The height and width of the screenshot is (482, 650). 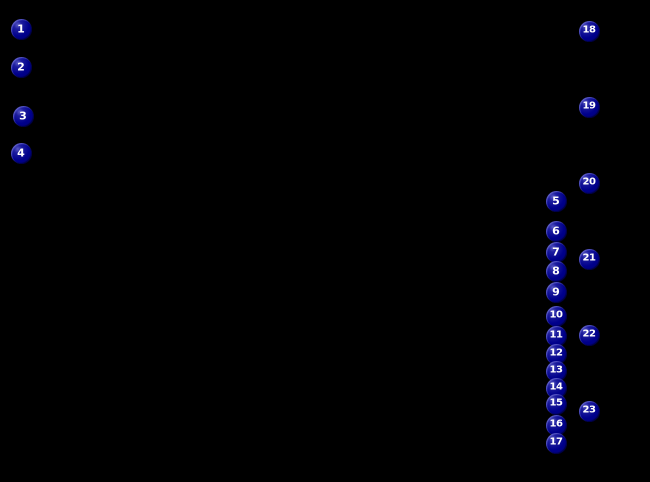 I want to click on callout-label: 13, so click(x=556, y=370).